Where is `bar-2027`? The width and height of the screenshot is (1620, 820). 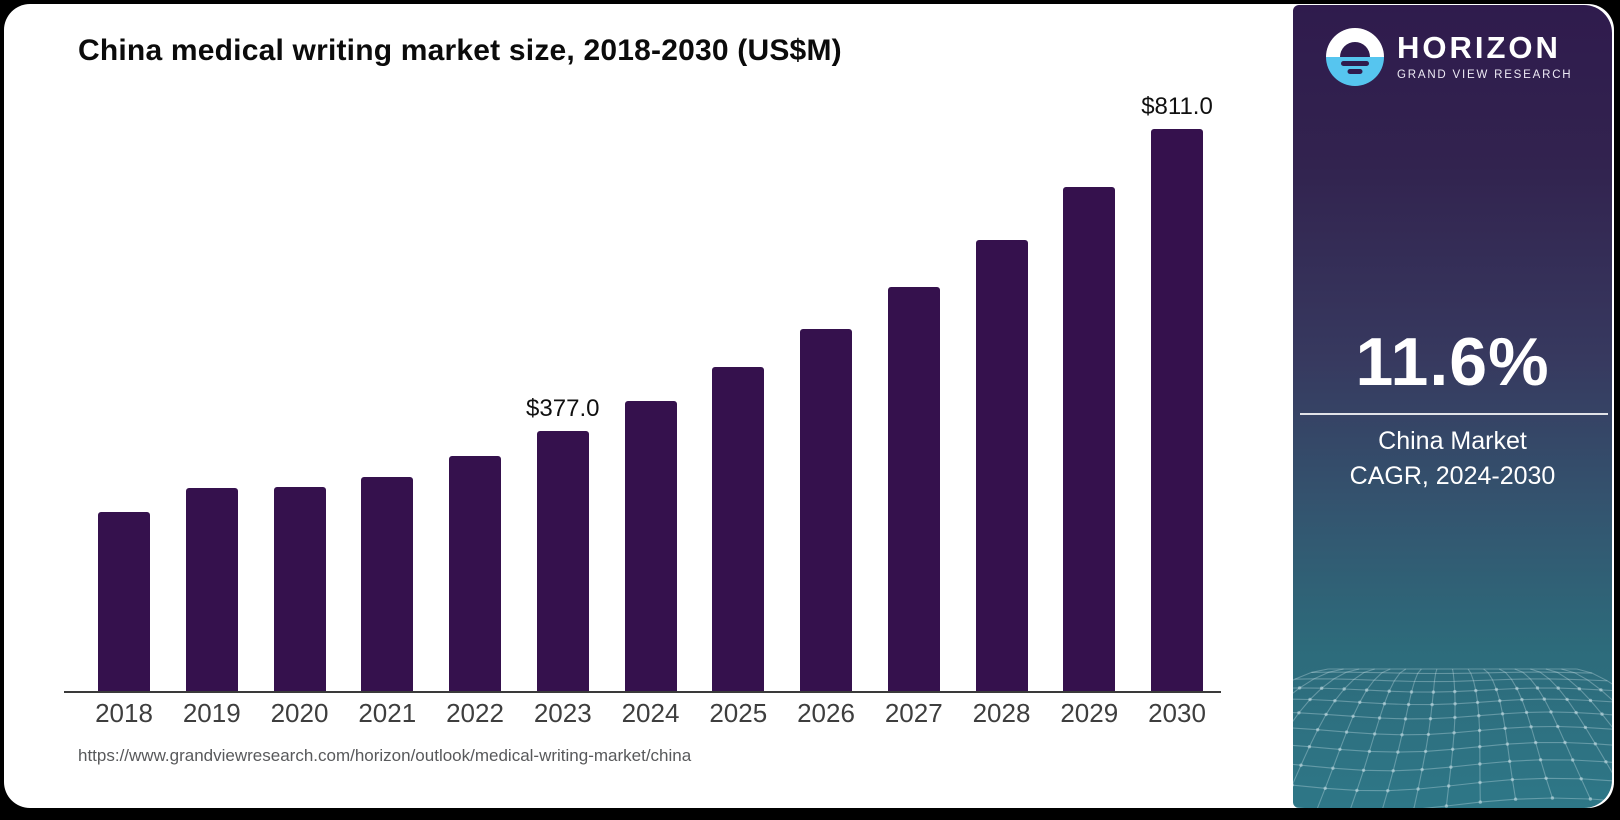 bar-2027 is located at coordinates (913, 490).